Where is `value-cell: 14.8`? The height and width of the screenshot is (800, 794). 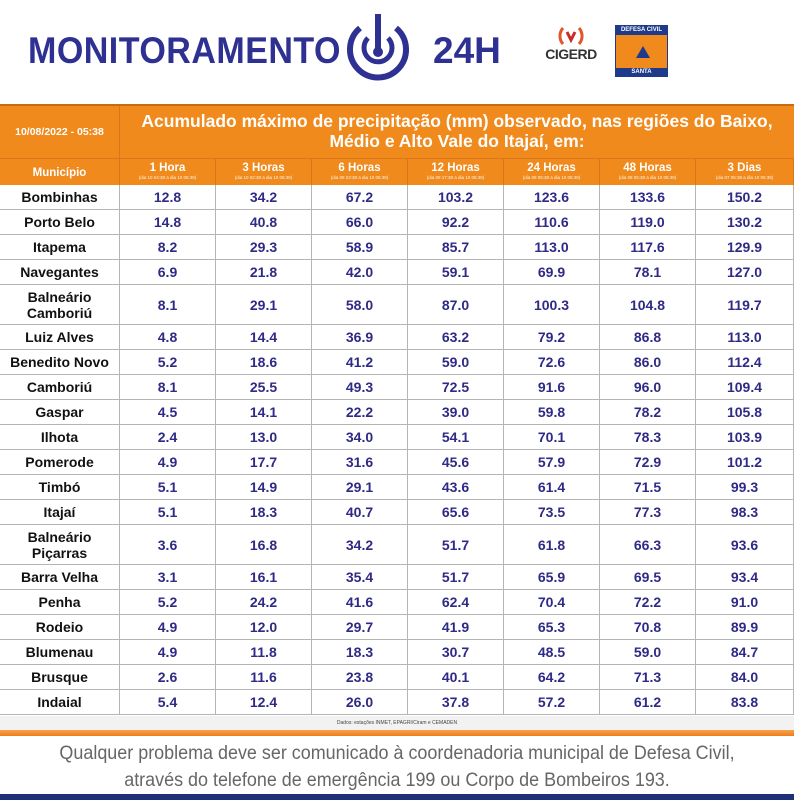
value-cell: 14.8 is located at coordinates (168, 222).